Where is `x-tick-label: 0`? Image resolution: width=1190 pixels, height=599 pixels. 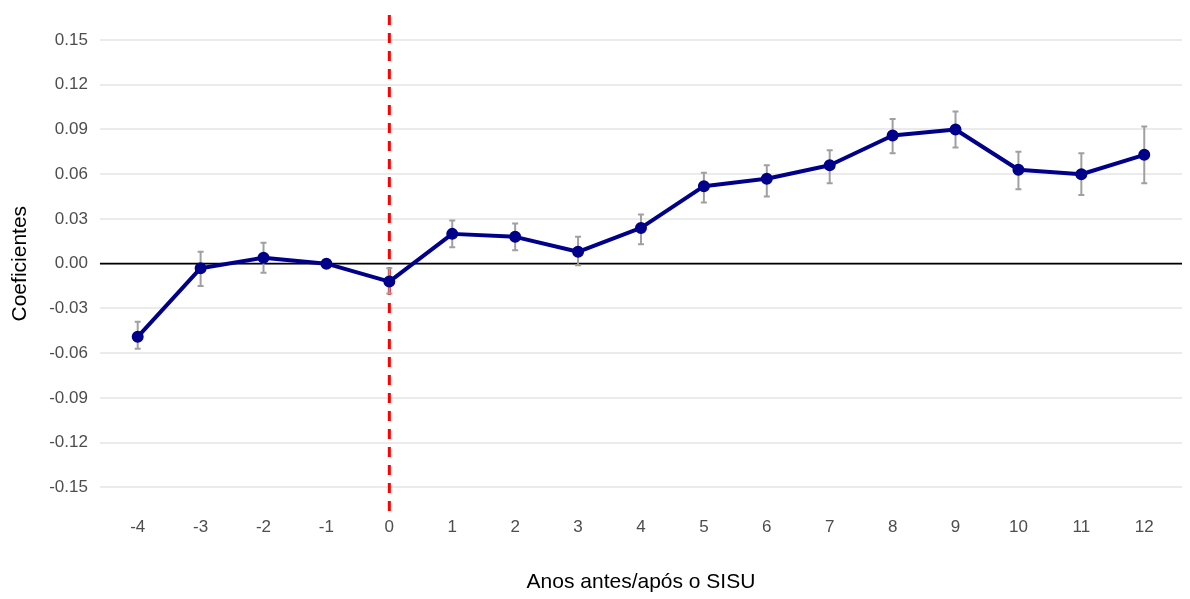 x-tick-label: 0 is located at coordinates (389, 527).